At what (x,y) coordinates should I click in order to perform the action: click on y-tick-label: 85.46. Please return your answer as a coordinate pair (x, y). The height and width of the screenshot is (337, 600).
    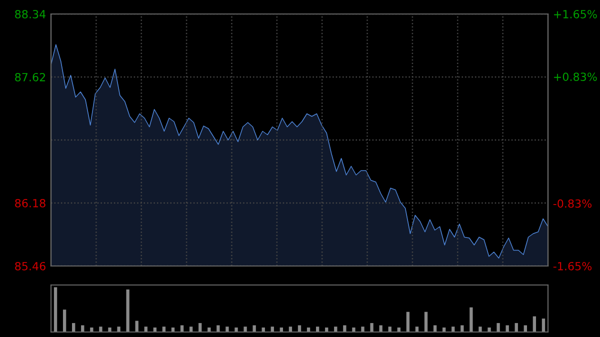
    Looking at the image, I should click on (30, 266).